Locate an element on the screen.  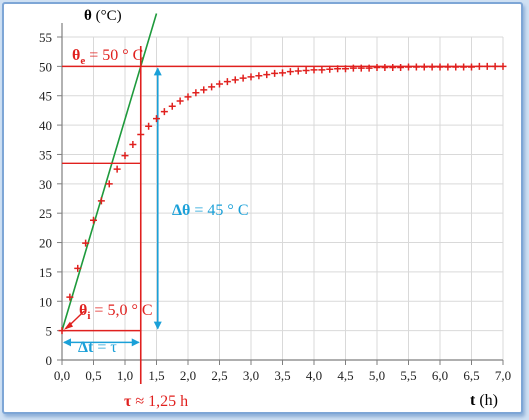
y-axis-unit: (°C) is located at coordinates (109, 16).